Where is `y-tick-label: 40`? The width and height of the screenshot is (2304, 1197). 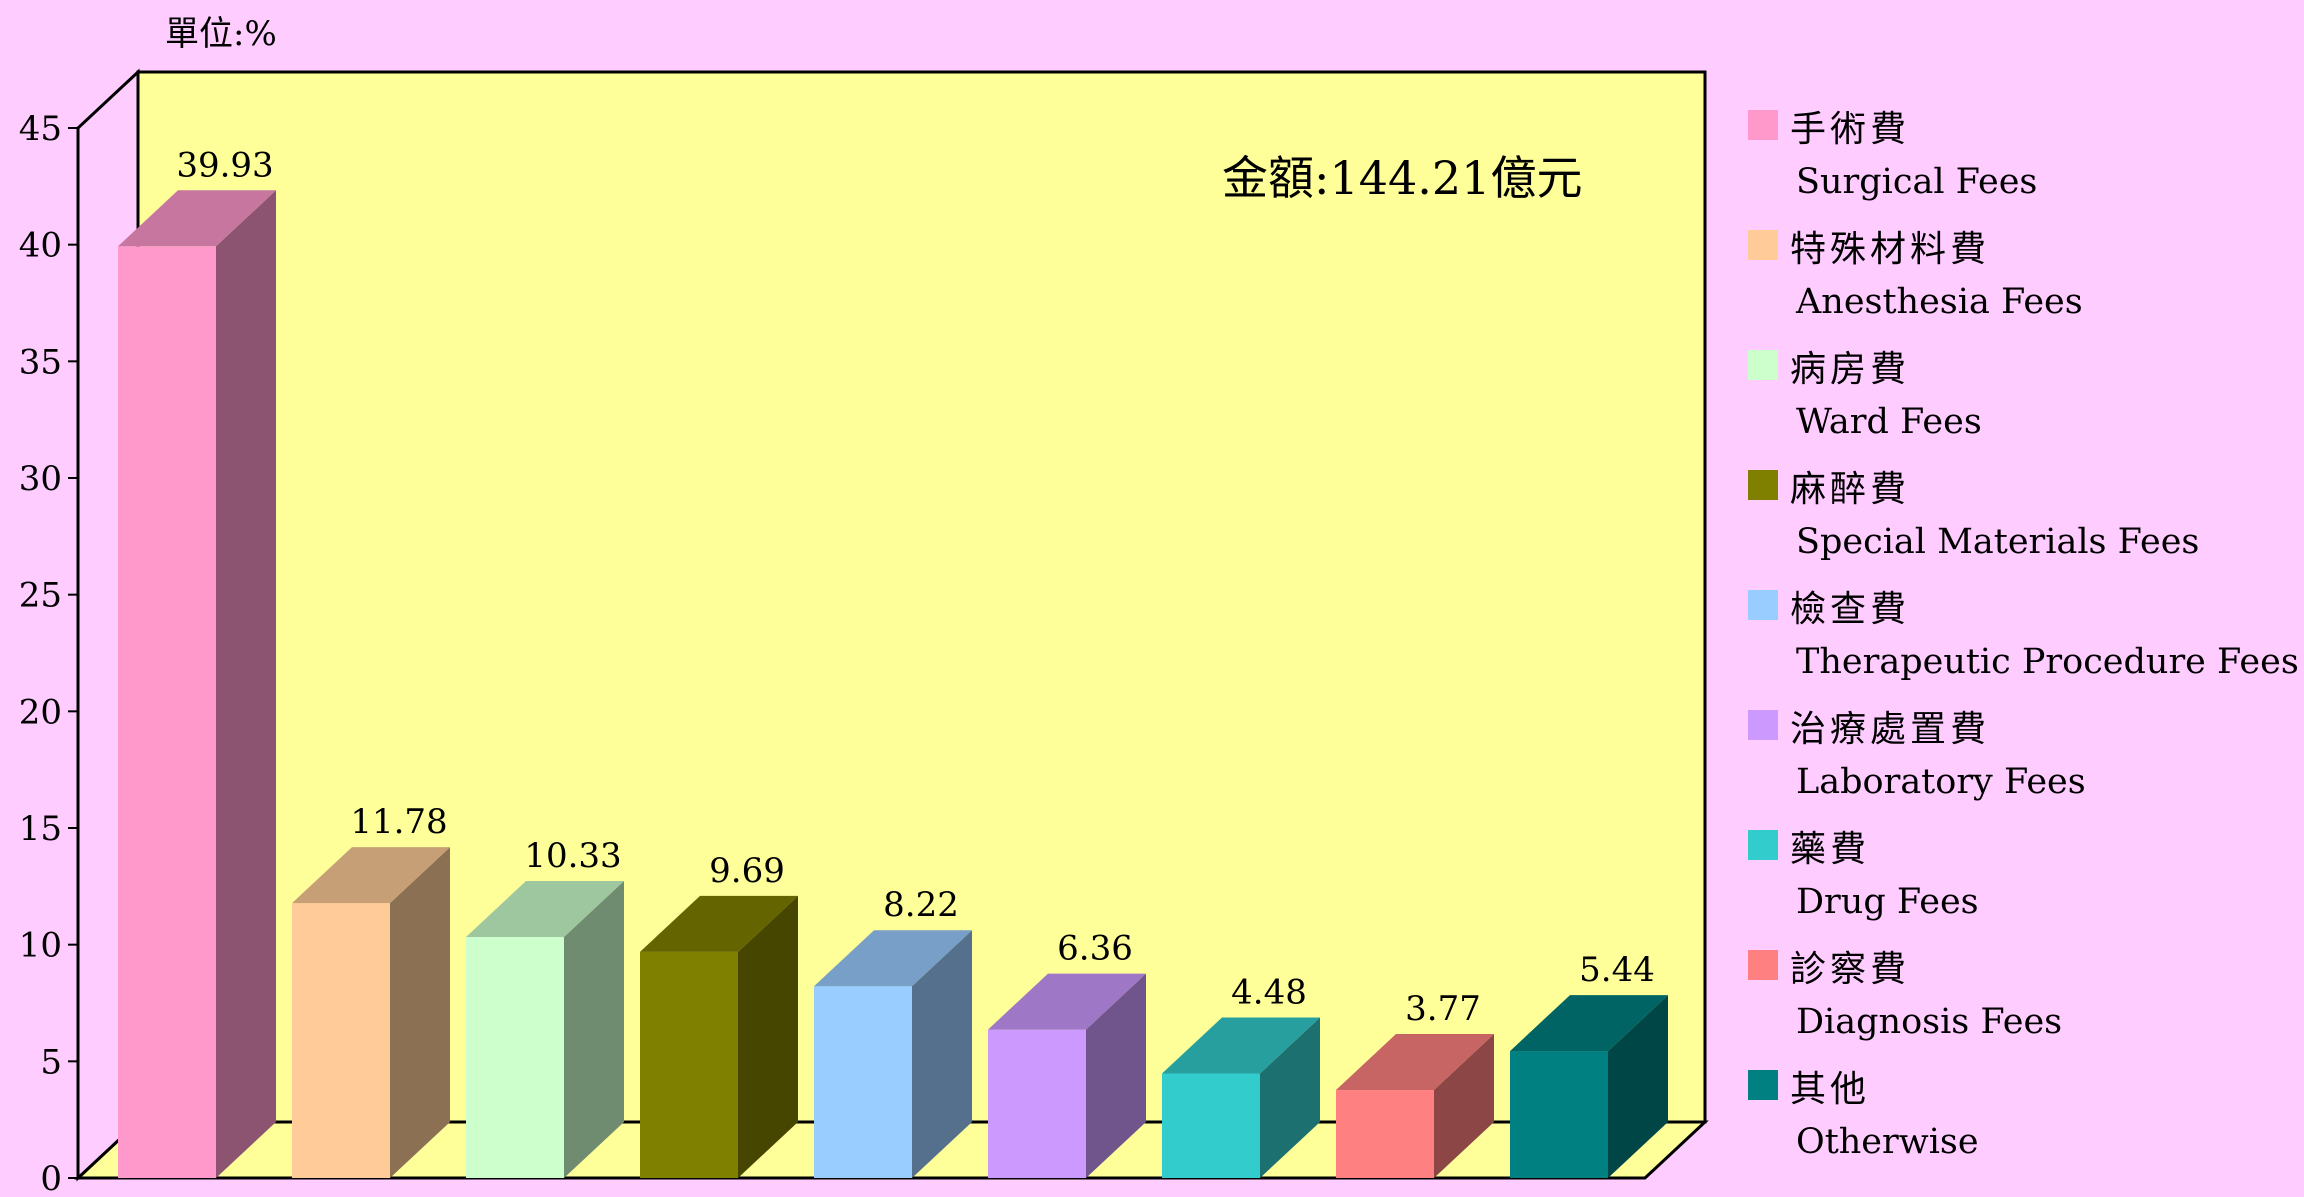
y-tick-label: 40 is located at coordinates (40, 246).